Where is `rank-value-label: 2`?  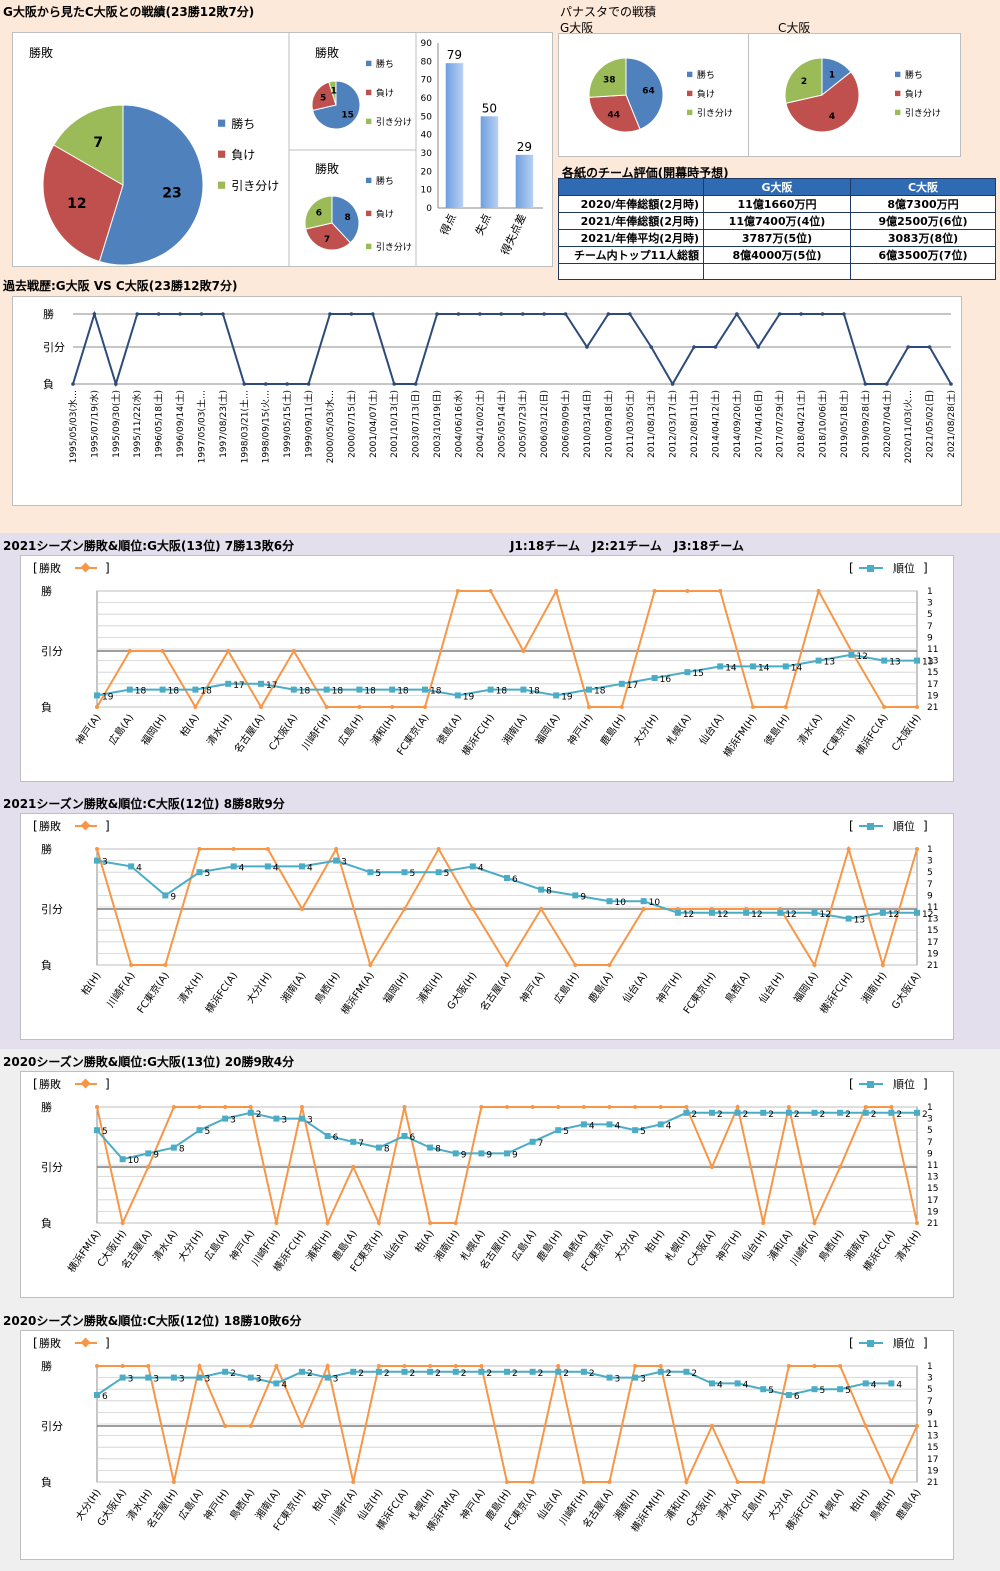 rank-value-label: 2 is located at coordinates (899, 1115).